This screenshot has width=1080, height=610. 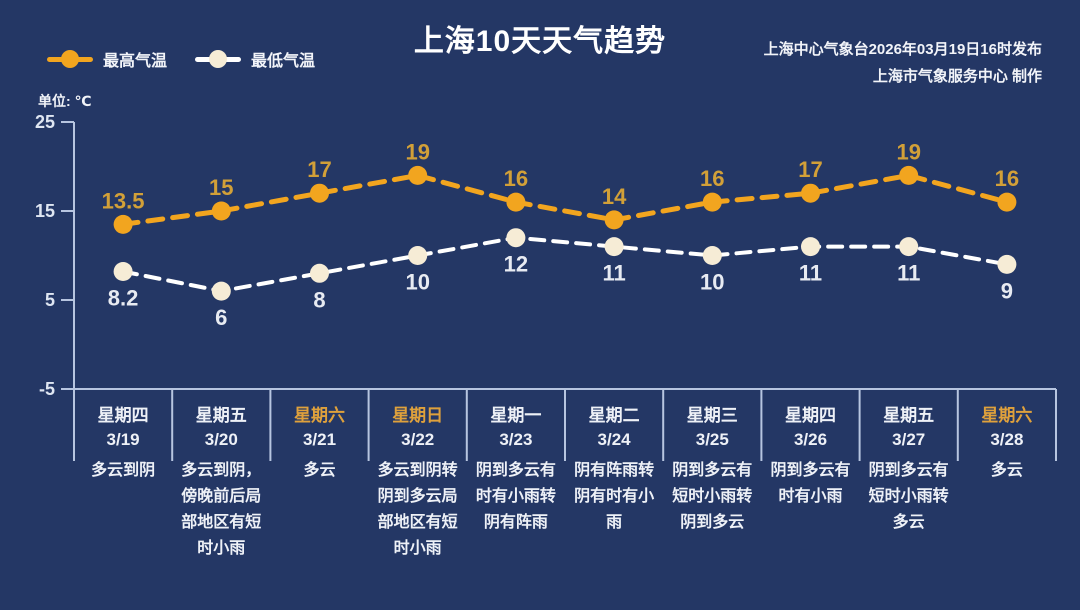 I want to click on forecast-column: 星期四 3/26 阴到多云有 时有小雨, so click(x=810, y=496).